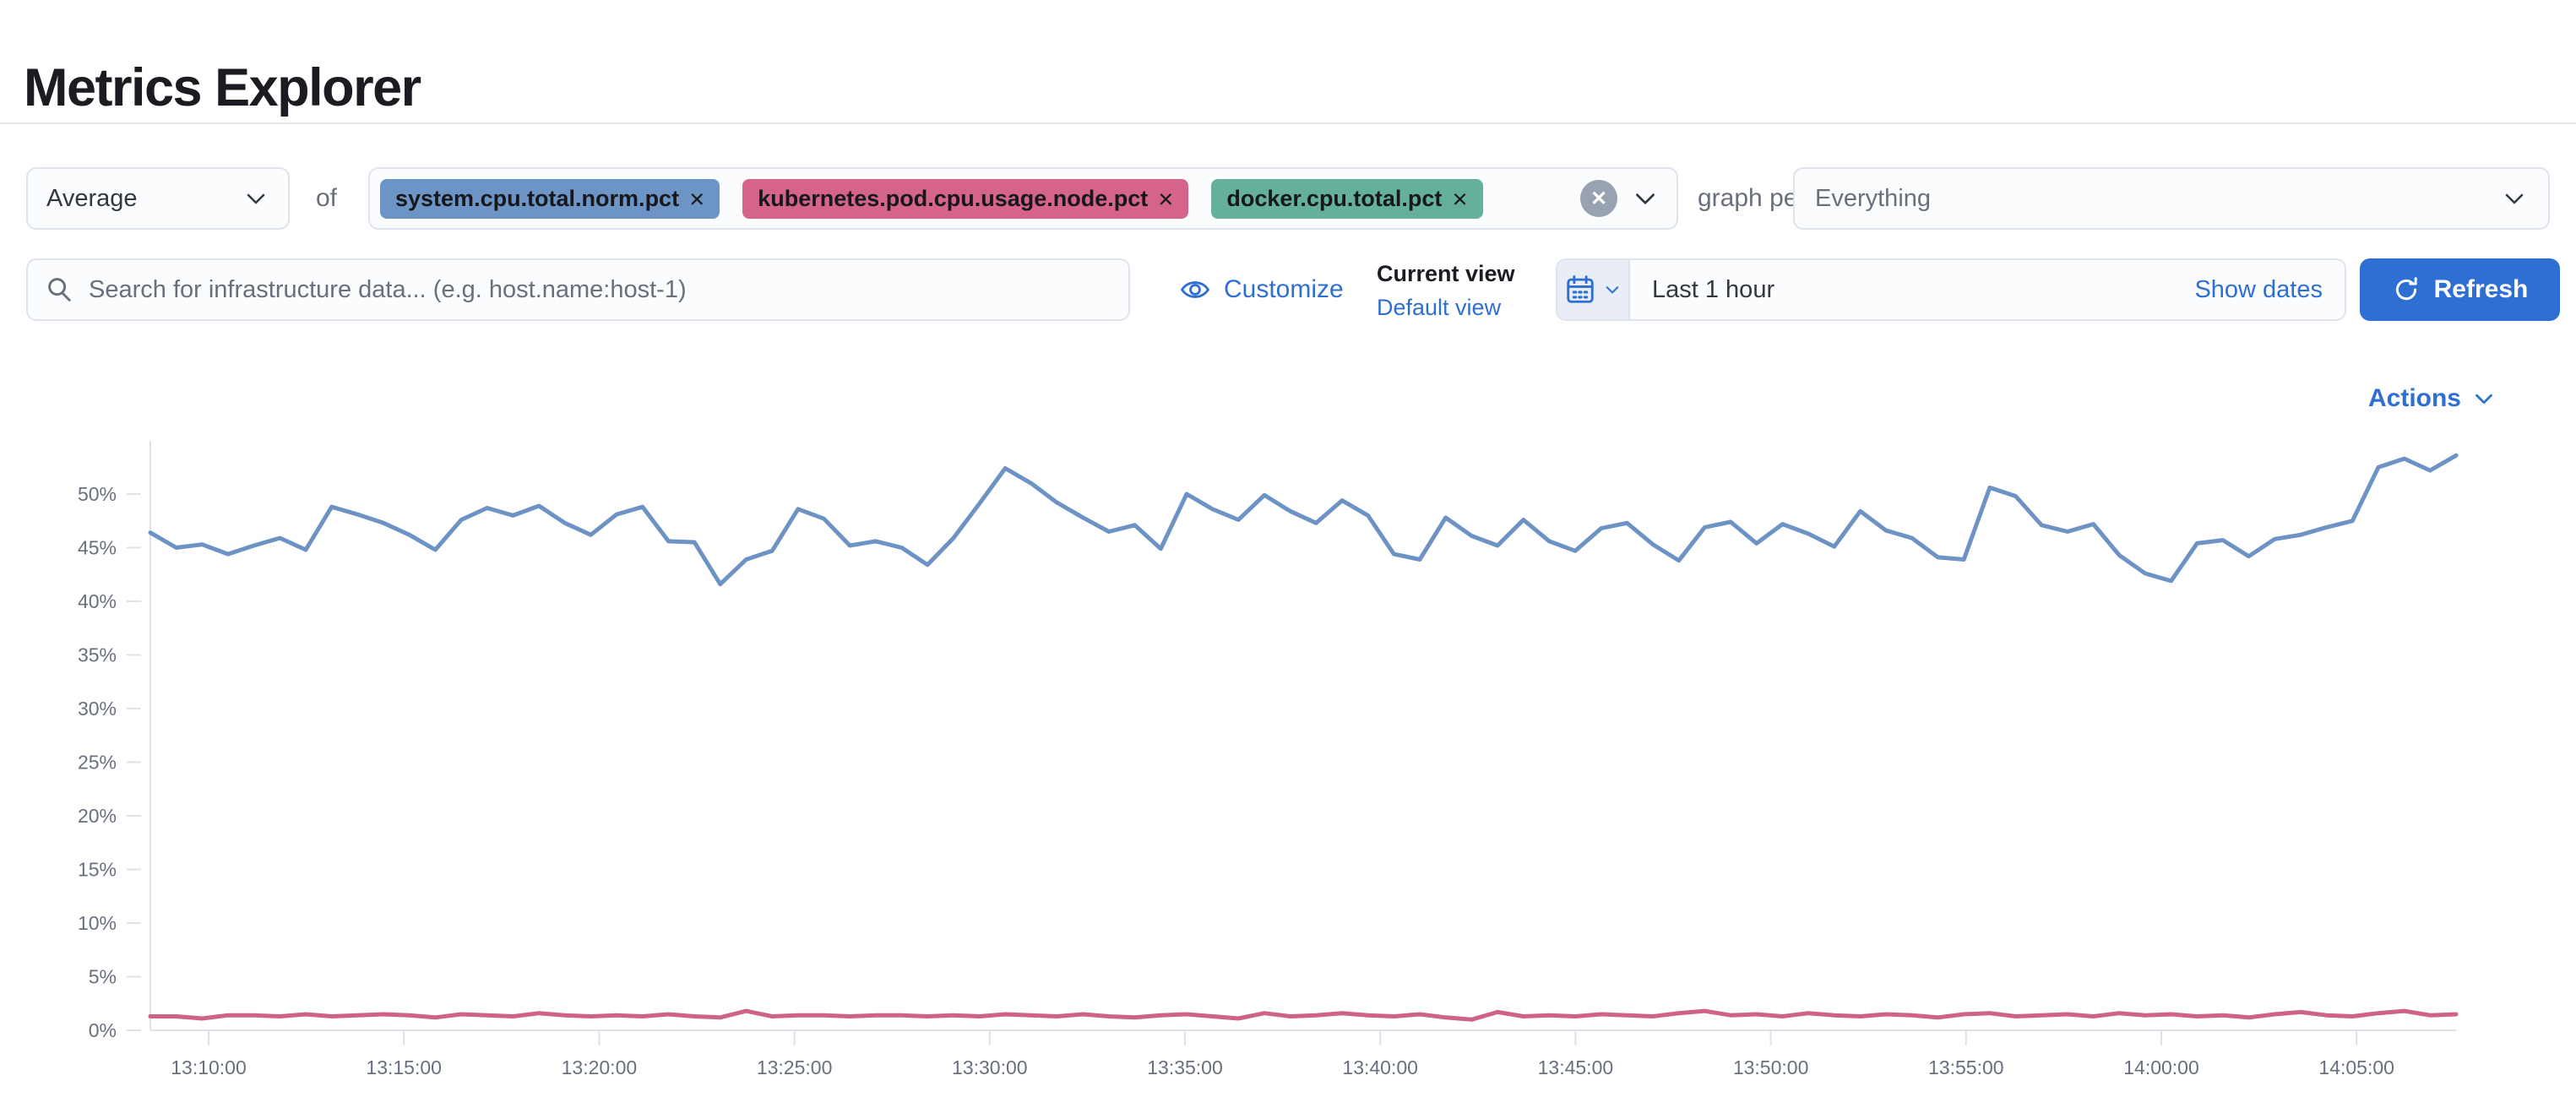 This screenshot has height=1108, width=2576. What do you see at coordinates (209, 1067) in the screenshot?
I see `x-axis-label: 13:10:00` at bounding box center [209, 1067].